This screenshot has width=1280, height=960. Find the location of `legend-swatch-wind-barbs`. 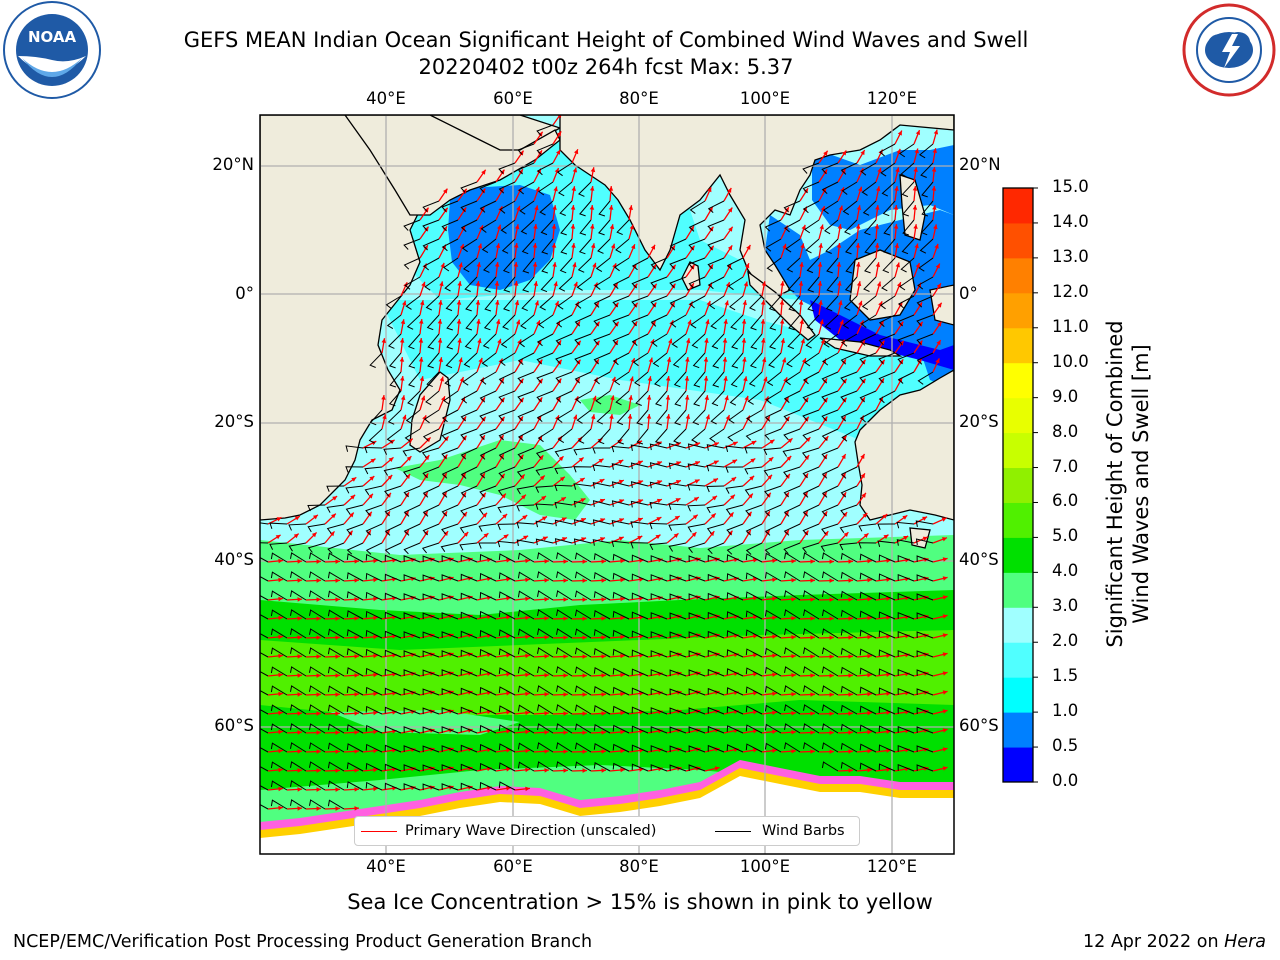

legend-swatch-wind-barbs is located at coordinates (733, 831).